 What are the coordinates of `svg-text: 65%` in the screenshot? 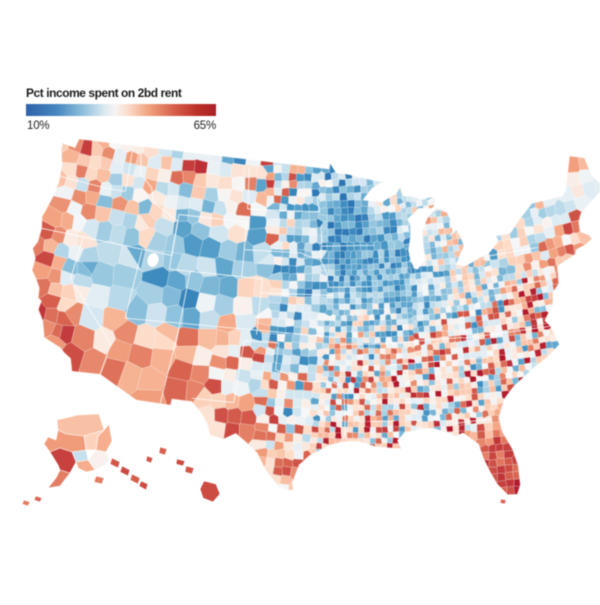 It's located at (205, 126).